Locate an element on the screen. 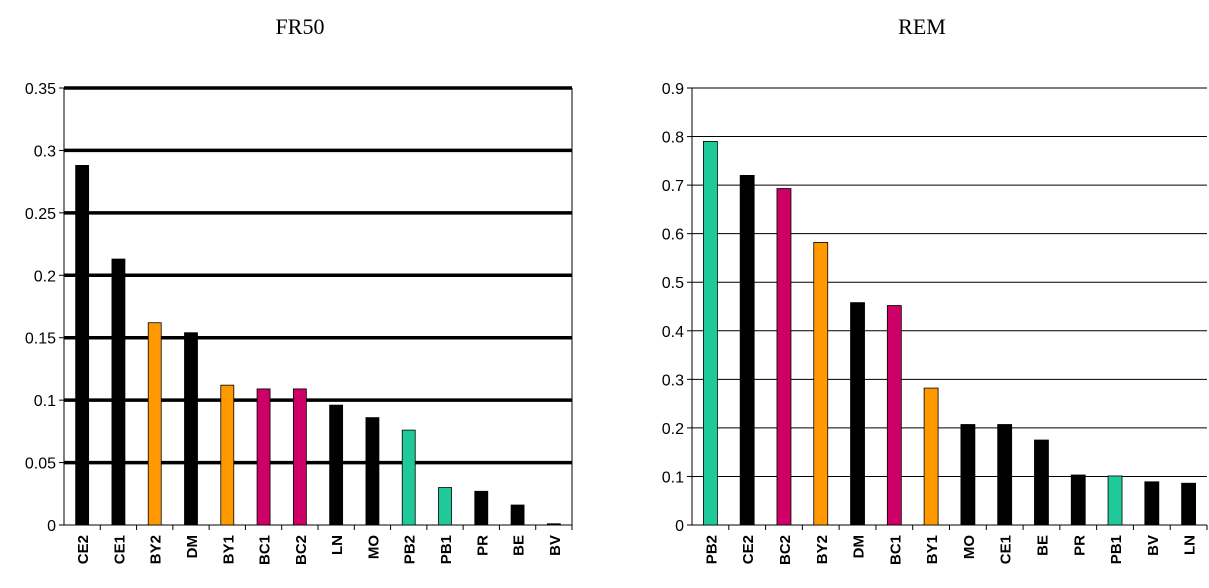 This screenshot has width=1209, height=588. fr50-y-tick-label: 0.15 is located at coordinates (40, 339).